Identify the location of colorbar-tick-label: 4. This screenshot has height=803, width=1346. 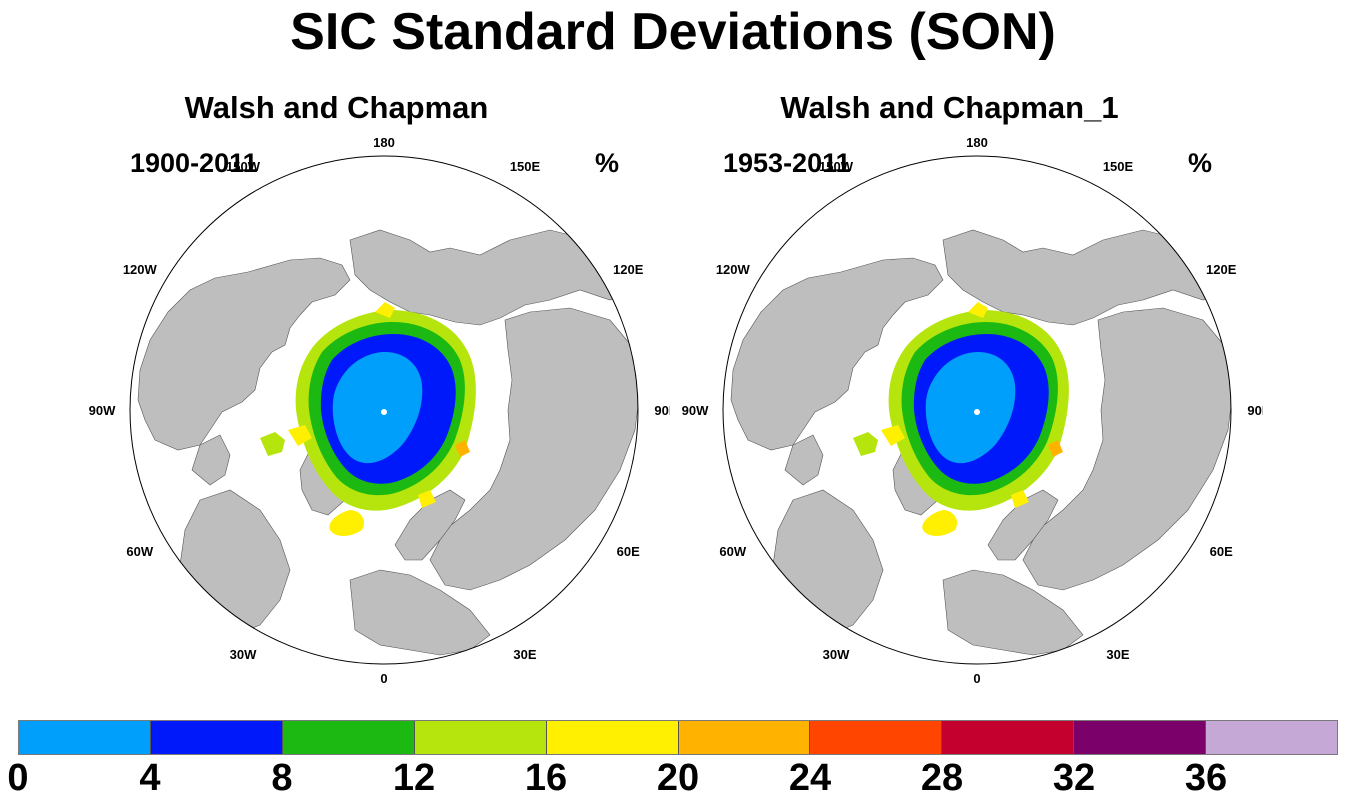
(150, 778).